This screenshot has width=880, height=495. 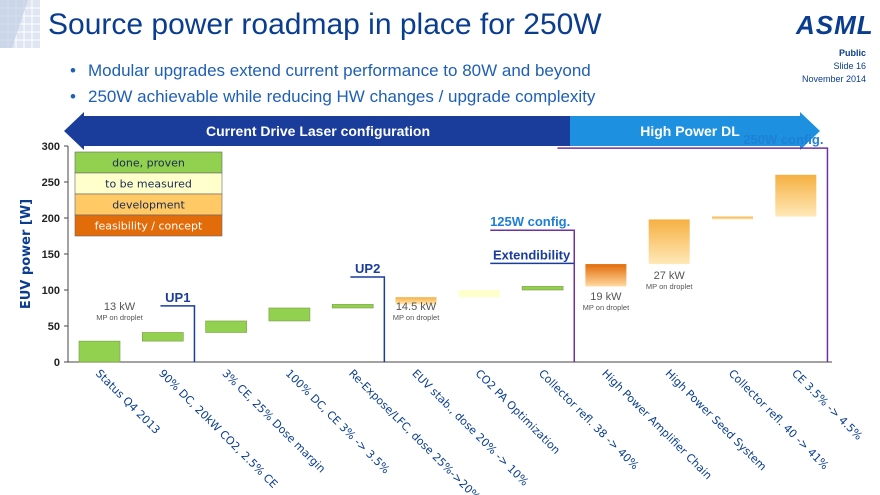 What do you see at coordinates (470, 428) in the screenshot?
I see `x-tick-label: EUV stab., dose 20% -> 10%` at bounding box center [470, 428].